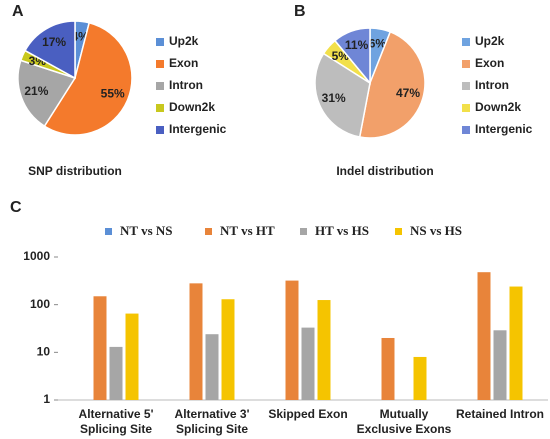 The height and width of the screenshot is (439, 550). What do you see at coordinates (146, 230) in the screenshot?
I see `legend-label: NT vs NS` at bounding box center [146, 230].